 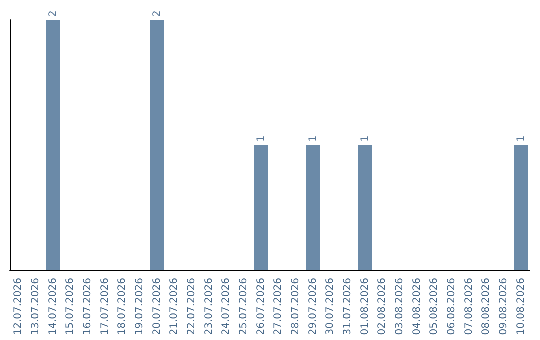 I want to click on x-tick-label: 03.08.2026, so click(x=400, y=307).